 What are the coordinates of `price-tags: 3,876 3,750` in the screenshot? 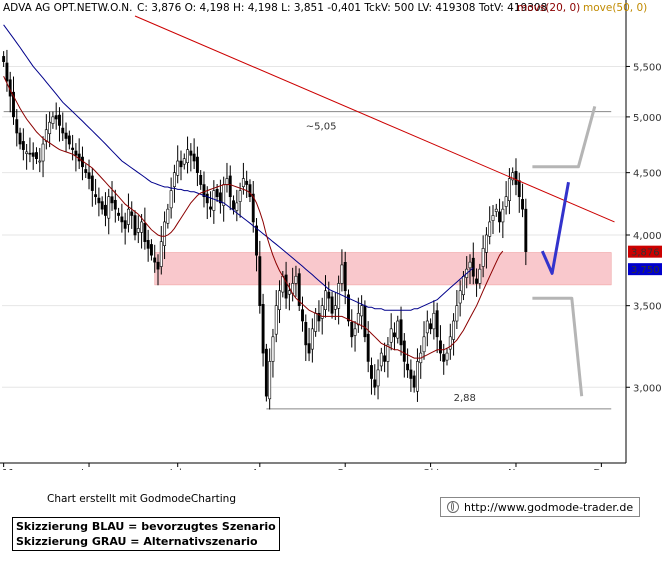 It's located at (645, 260).